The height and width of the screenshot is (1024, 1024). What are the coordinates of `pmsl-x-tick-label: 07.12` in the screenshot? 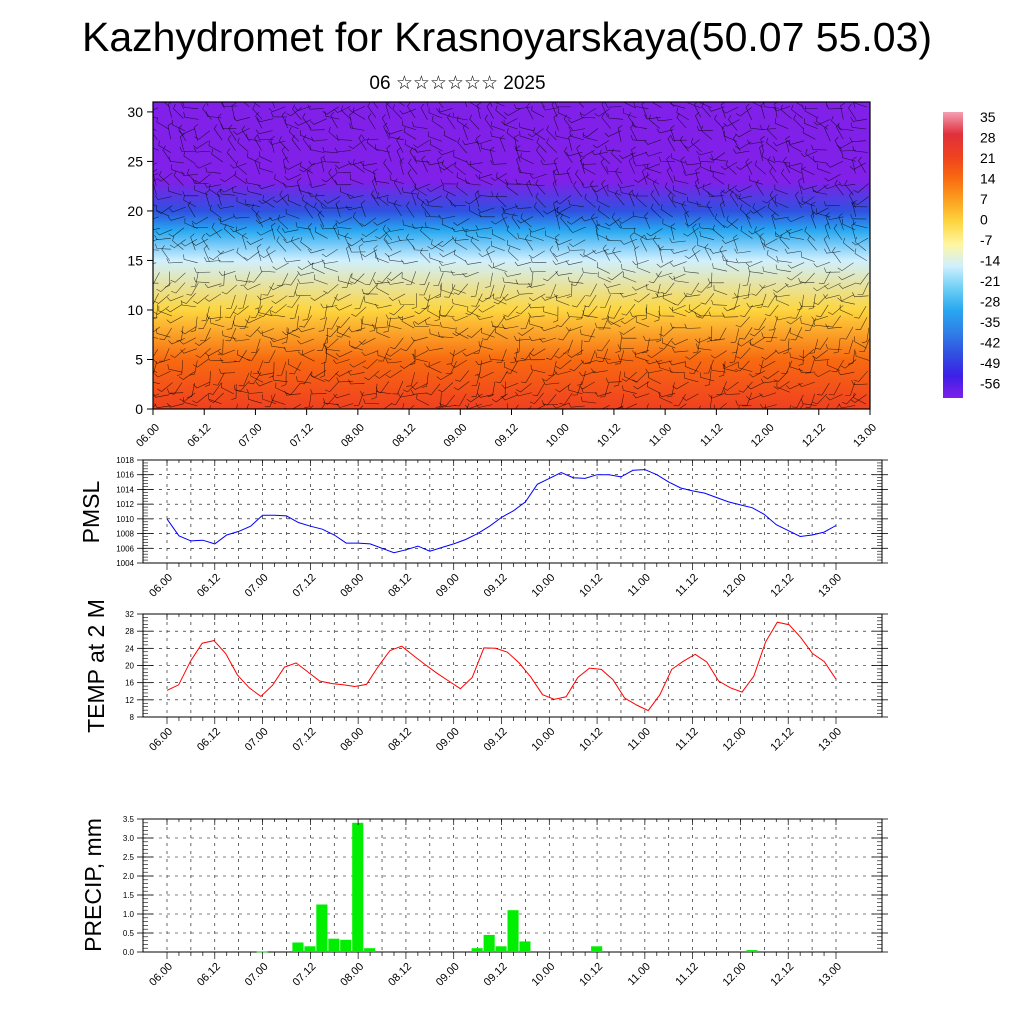 It's located at (305, 586).